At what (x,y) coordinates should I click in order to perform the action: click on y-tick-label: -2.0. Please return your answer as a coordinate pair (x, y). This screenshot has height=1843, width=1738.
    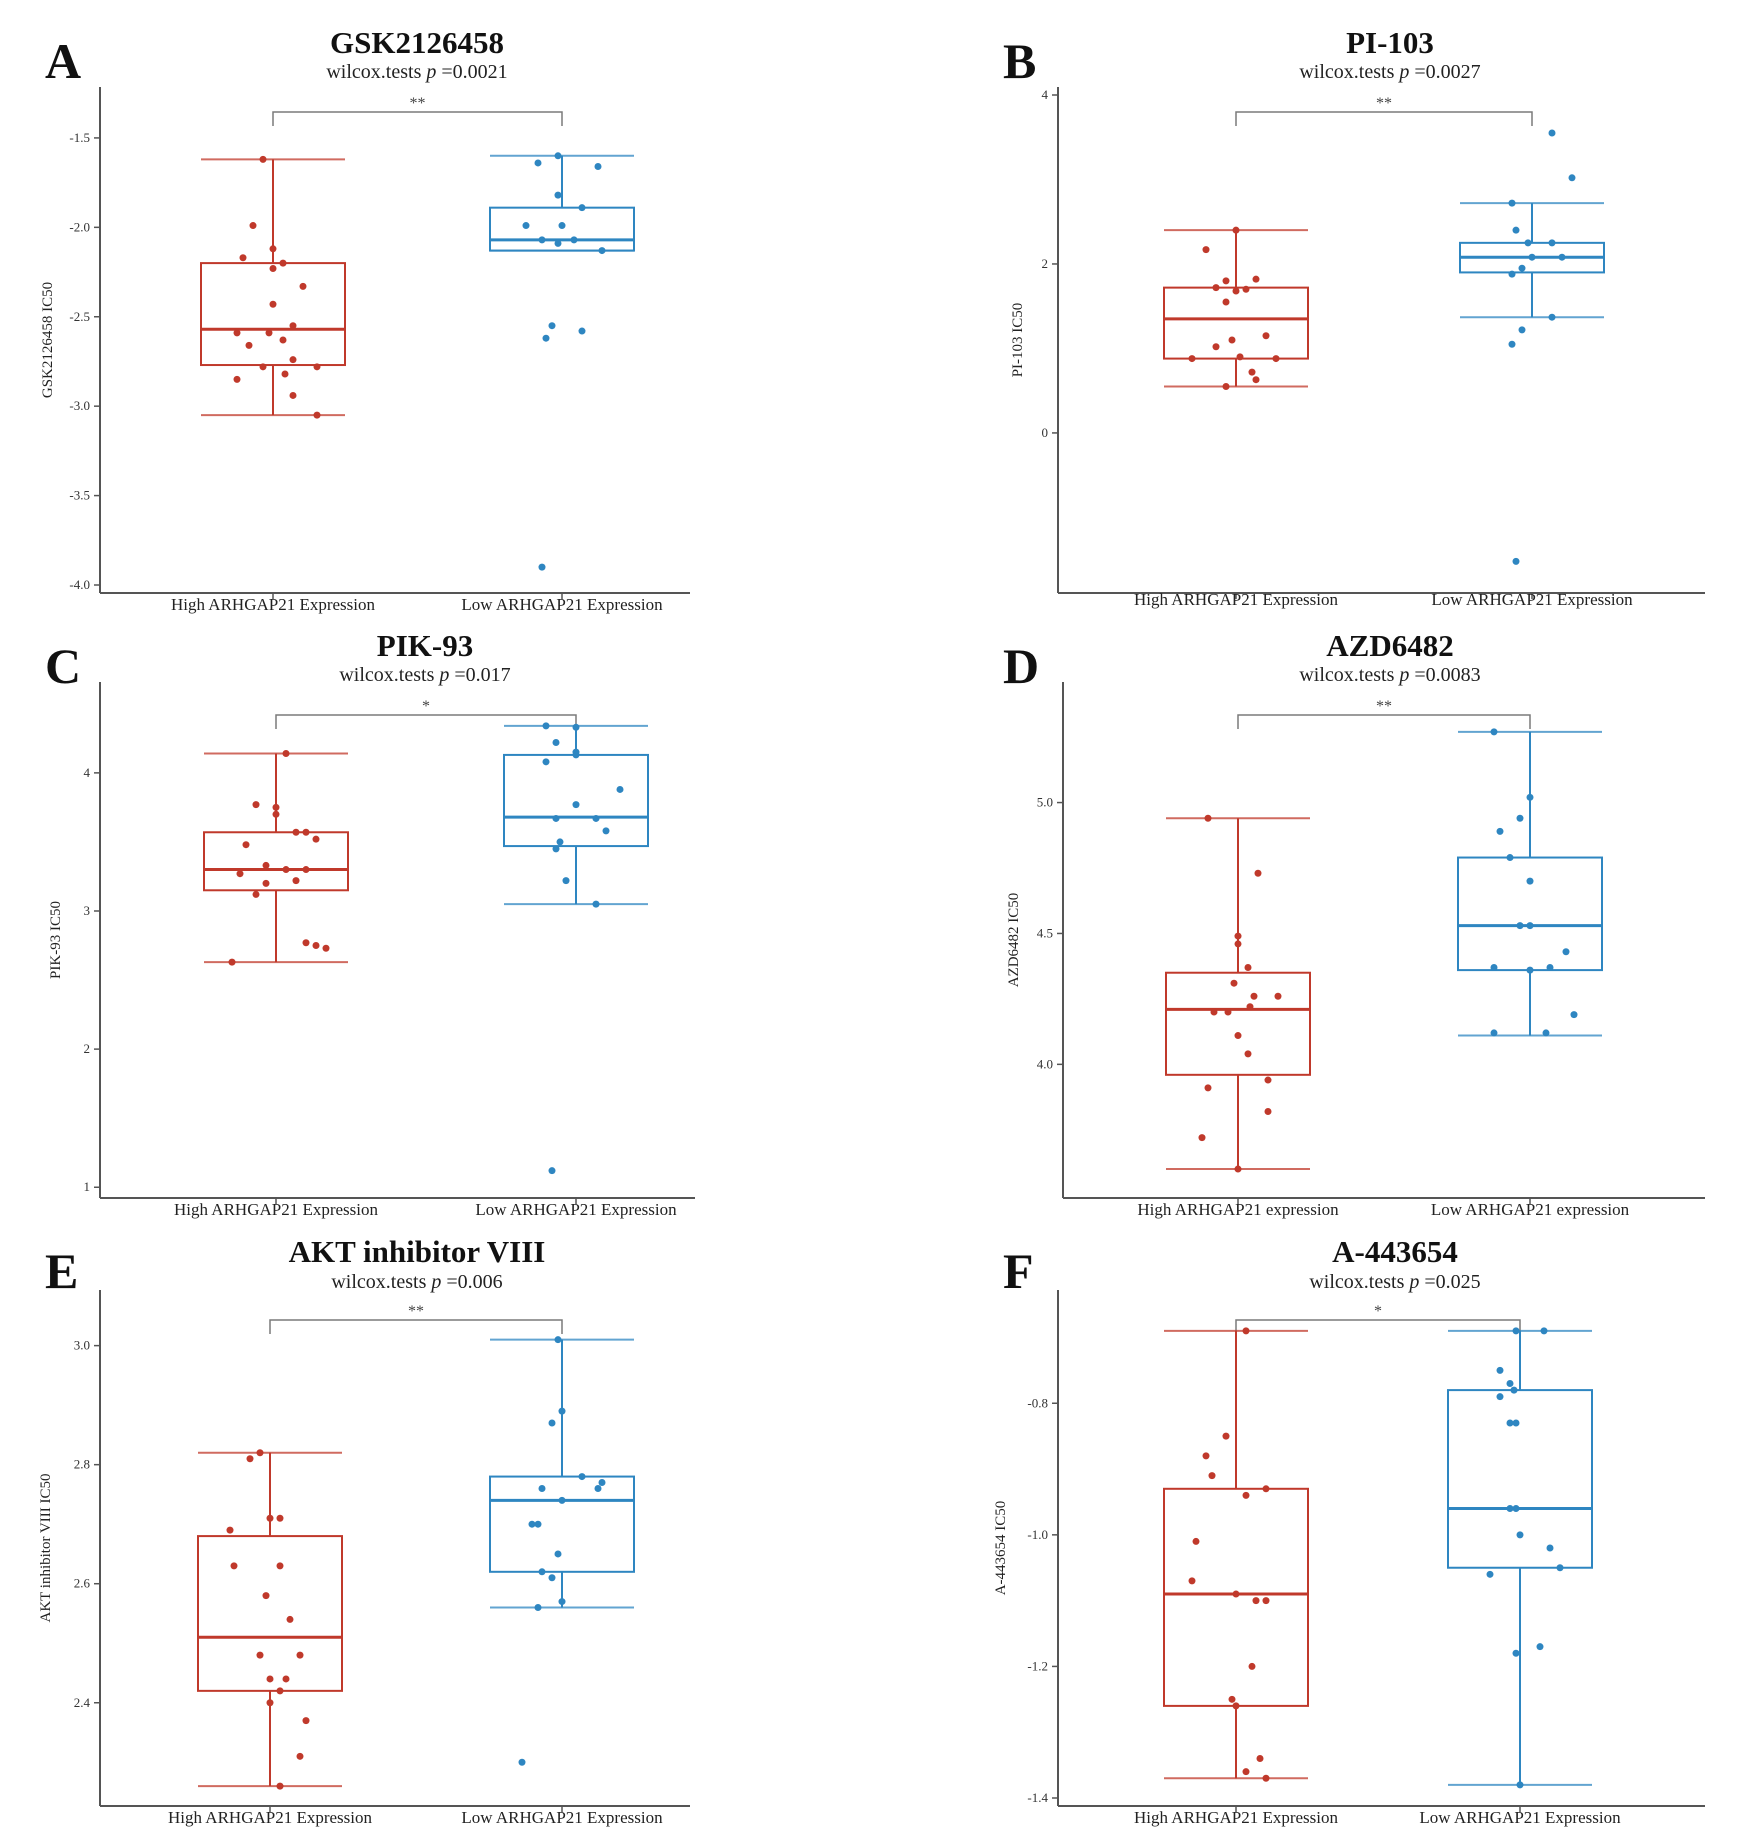
    Looking at the image, I should click on (79, 226).